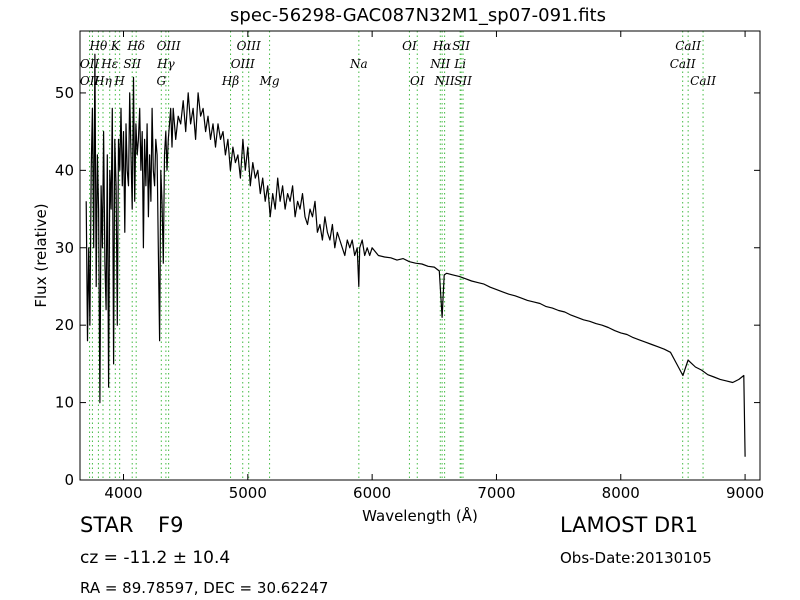 Image resolution: width=800 pixels, height=600 pixels. What do you see at coordinates (64, 248) in the screenshot?
I see `y-tick-label: 30` at bounding box center [64, 248].